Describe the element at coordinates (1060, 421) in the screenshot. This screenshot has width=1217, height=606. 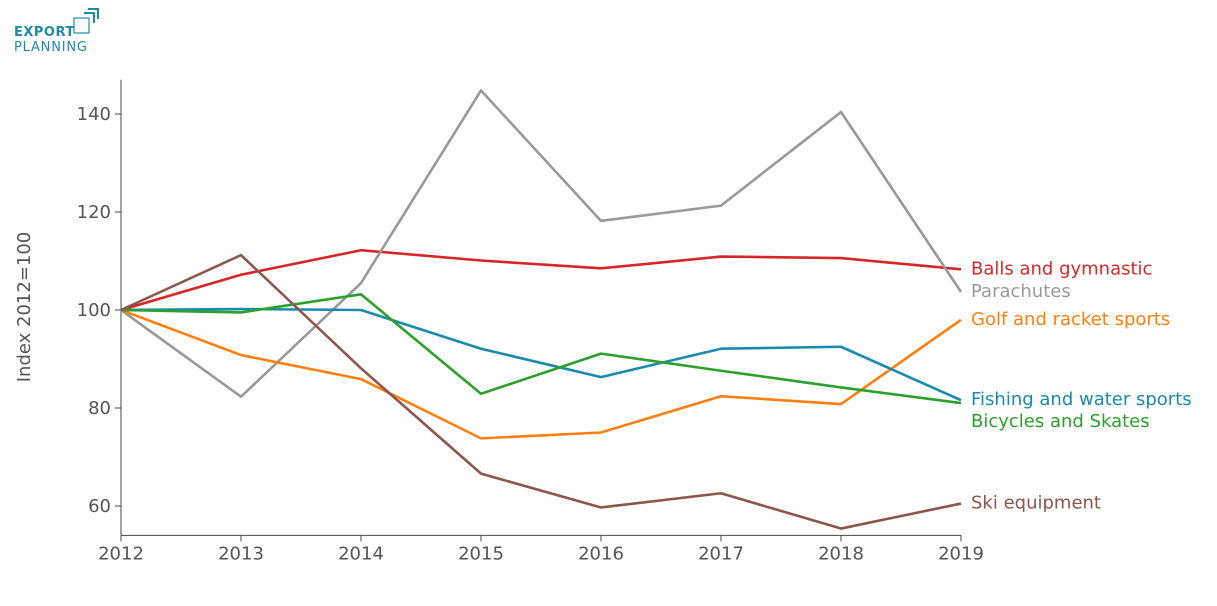
I see `series-end-label: Bicycles and Skates` at that location.